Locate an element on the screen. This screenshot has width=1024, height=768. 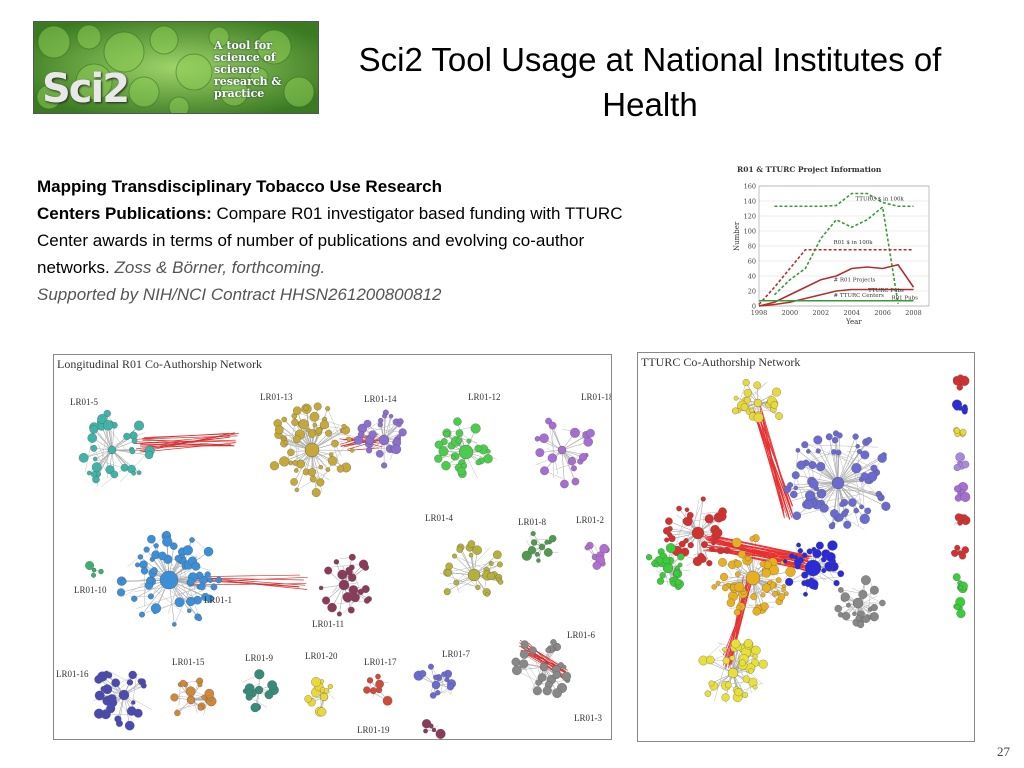
chart-title: R01 & TTURC Project Information is located at coordinates (809, 169).